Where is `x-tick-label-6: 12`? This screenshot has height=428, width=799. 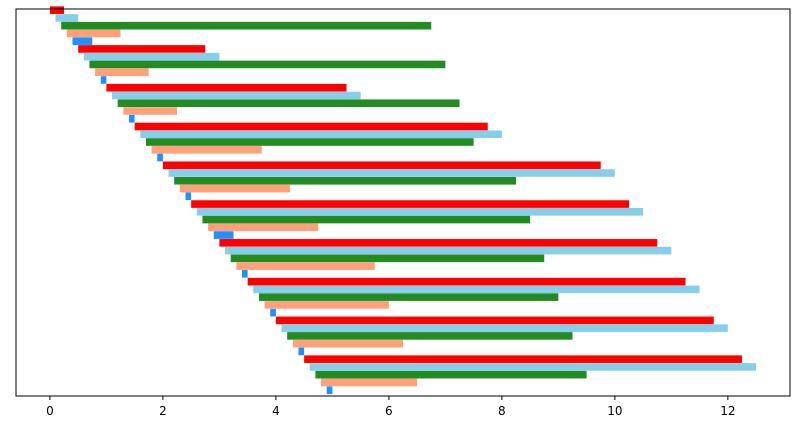
x-tick-label-6: 12 is located at coordinates (727, 411).